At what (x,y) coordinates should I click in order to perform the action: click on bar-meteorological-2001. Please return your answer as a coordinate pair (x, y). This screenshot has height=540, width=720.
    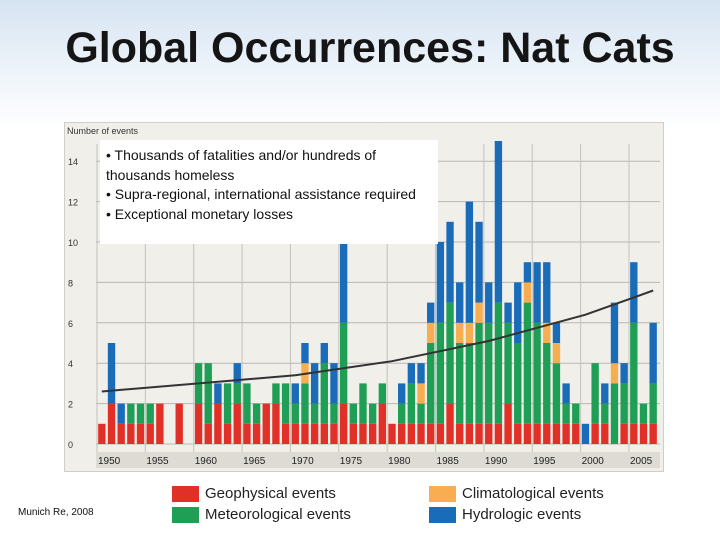
    Looking at the image, I should click on (595, 393).